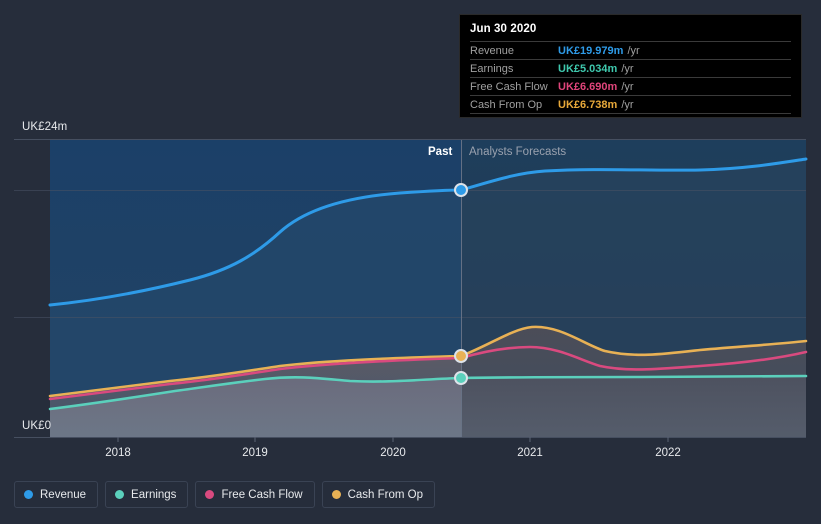  I want to click on legend-item-free-cash-flow: Free Cash Flow, so click(255, 494).